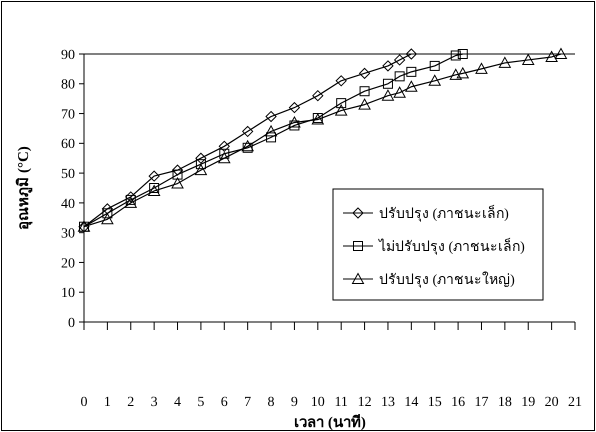  What do you see at coordinates (154, 402) in the screenshot?
I see `x-tick-label: 3` at bounding box center [154, 402].